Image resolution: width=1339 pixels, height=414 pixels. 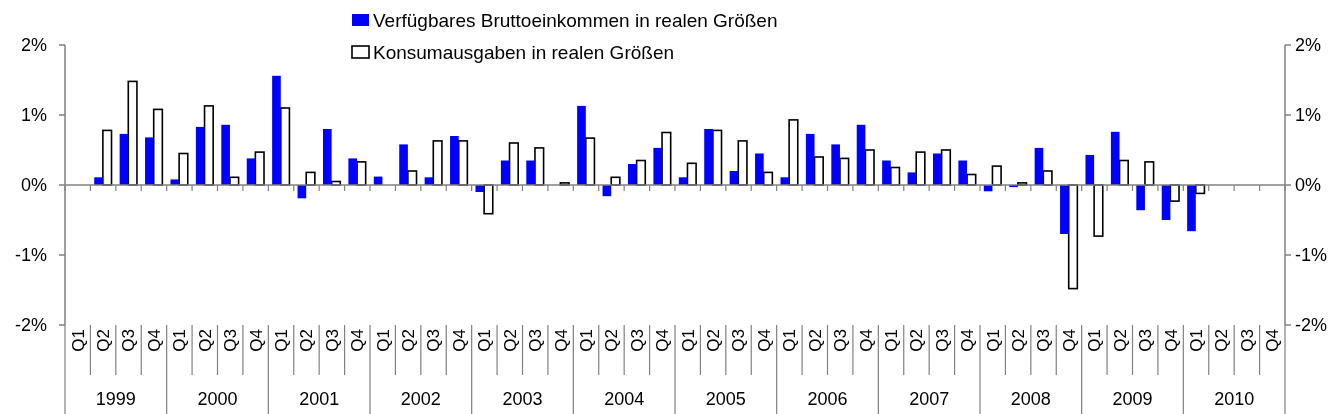 What do you see at coordinates (522, 399) in the screenshot?
I see `text: 2003` at bounding box center [522, 399].